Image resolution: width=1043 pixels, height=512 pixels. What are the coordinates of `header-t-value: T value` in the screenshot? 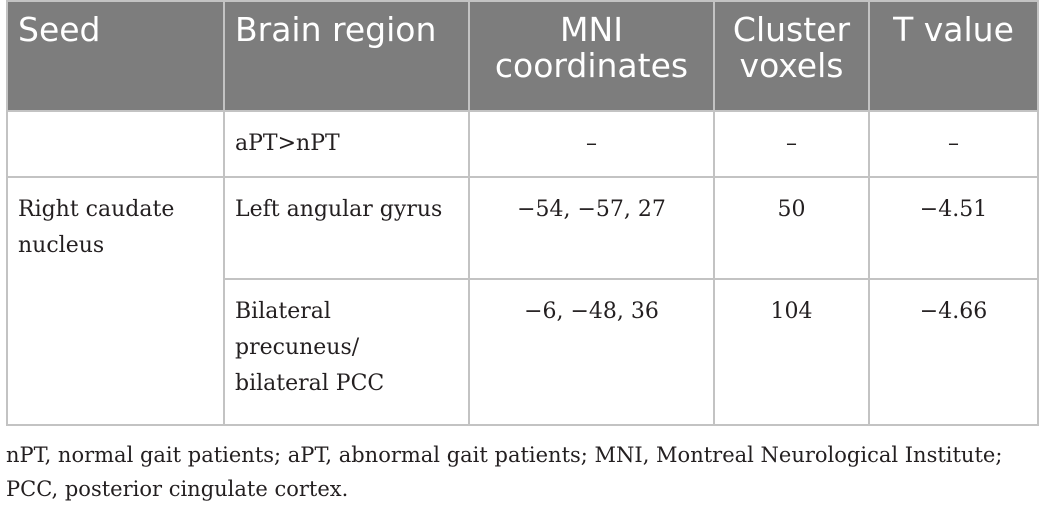 It's located at (953, 56).